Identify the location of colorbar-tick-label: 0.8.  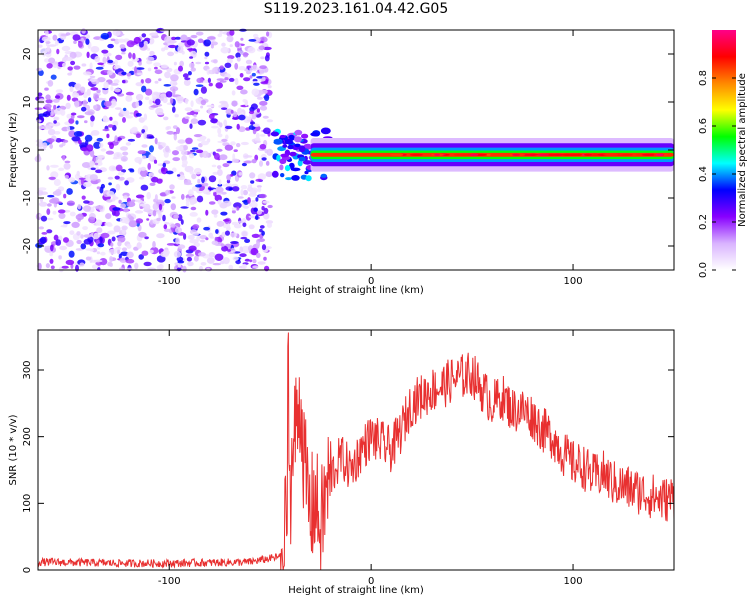
(703, 78).